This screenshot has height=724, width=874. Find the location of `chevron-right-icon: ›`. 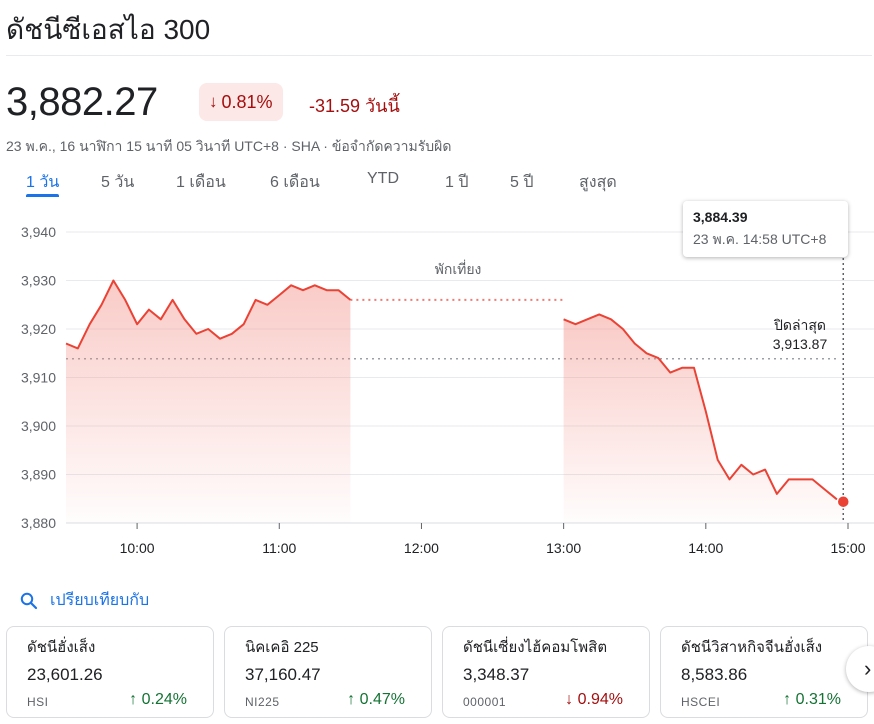

chevron-right-icon: › is located at coordinates (868, 668).